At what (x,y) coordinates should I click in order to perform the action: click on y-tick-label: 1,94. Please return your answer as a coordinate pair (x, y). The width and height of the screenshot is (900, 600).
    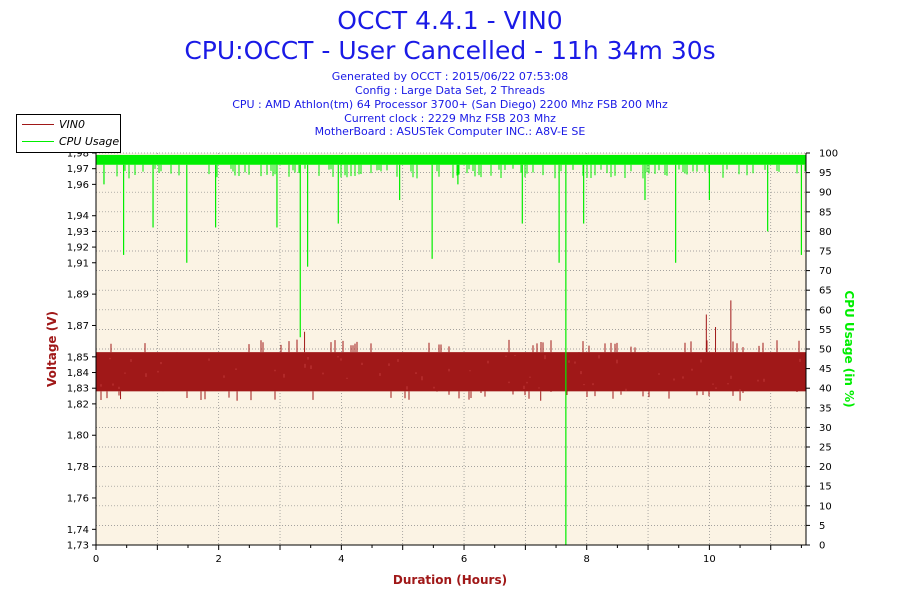
    Looking at the image, I should click on (78, 216).